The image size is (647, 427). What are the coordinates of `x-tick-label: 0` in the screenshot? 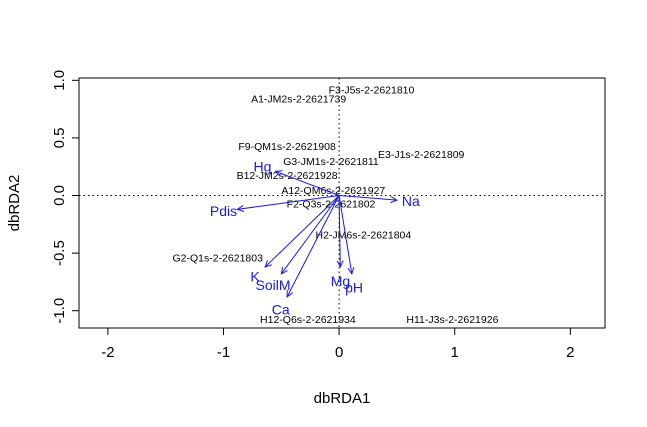 It's located at (339, 352).